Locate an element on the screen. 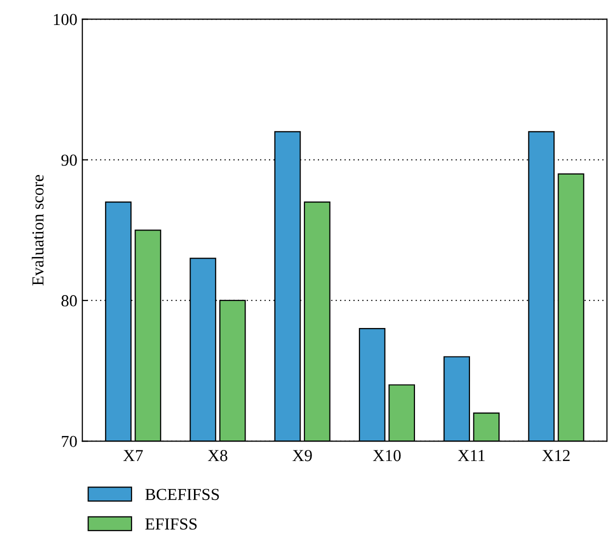 This screenshot has height=548, width=610. y-tick-label: 100 is located at coordinates (65, 20).